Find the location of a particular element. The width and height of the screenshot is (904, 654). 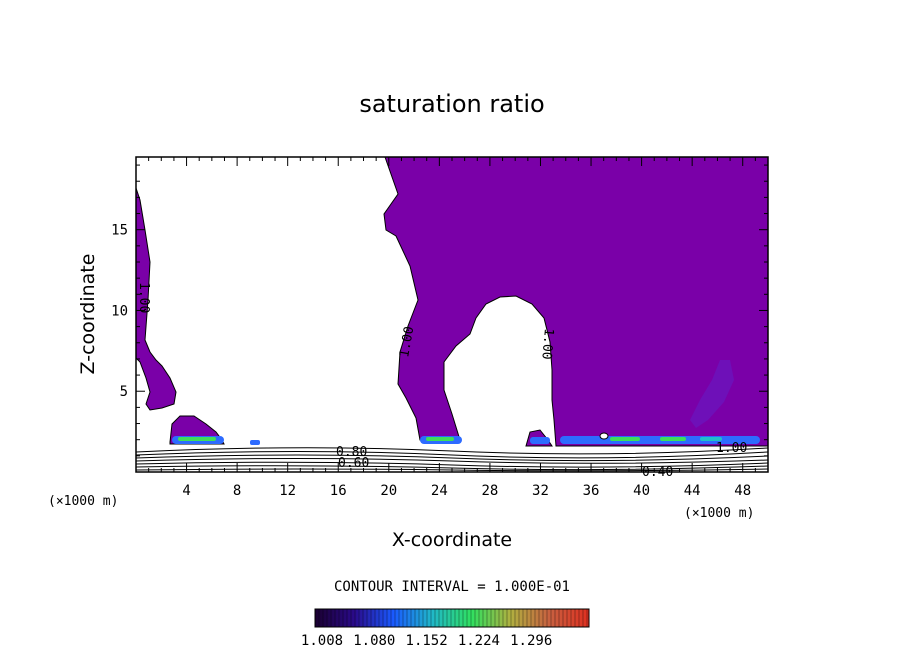

y-tick-label: 5 is located at coordinates (124, 392).